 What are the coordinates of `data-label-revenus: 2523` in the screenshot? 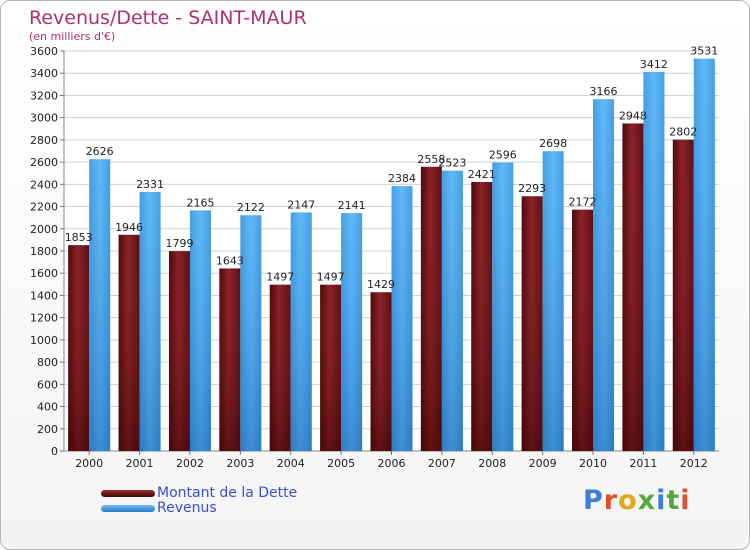 It's located at (452, 163).